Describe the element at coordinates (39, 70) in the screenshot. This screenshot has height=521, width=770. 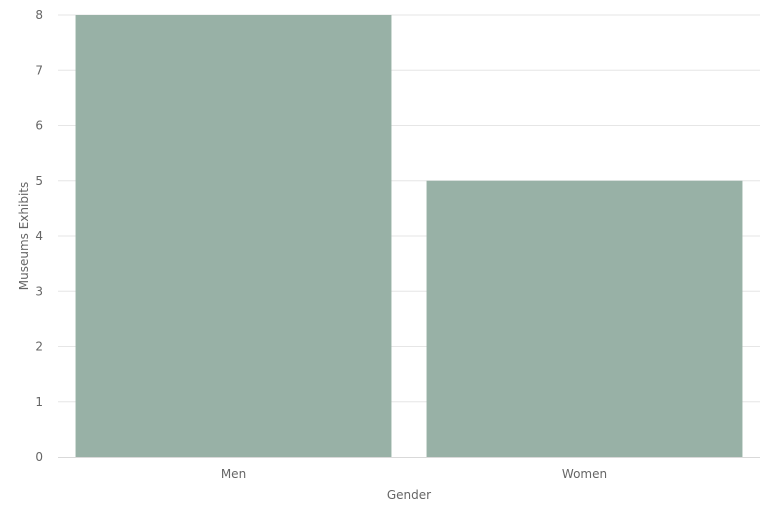
I see `y-tick-label: 7` at that location.